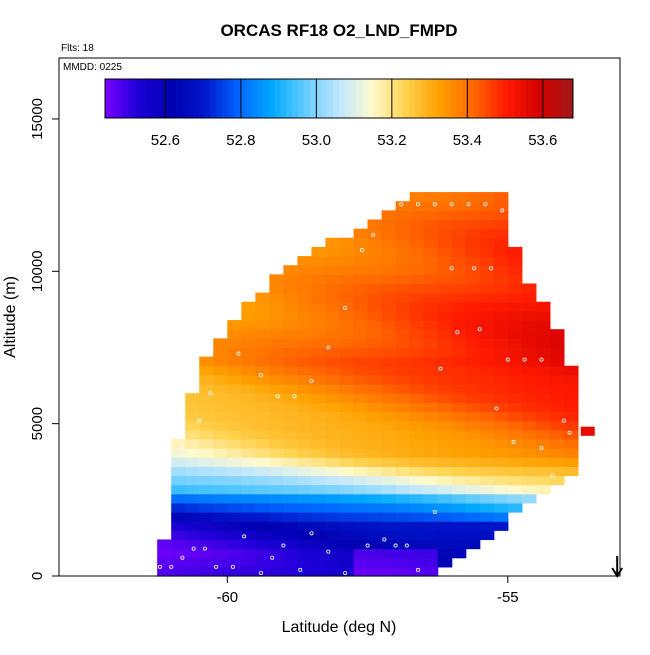  Describe the element at coordinates (617, 572) in the screenshot. I see `arrow-head` at that location.